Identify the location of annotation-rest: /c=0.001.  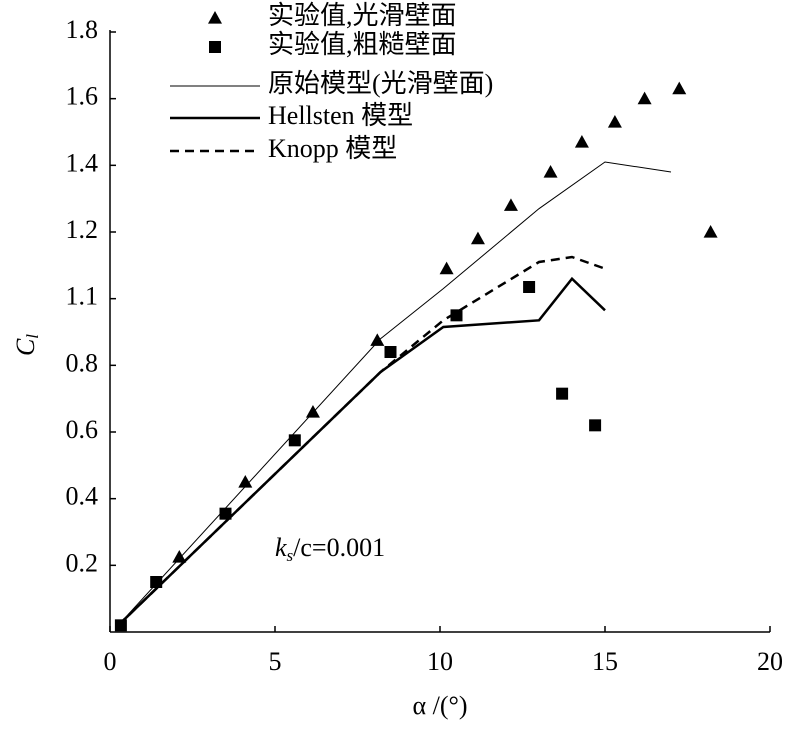
(339, 547).